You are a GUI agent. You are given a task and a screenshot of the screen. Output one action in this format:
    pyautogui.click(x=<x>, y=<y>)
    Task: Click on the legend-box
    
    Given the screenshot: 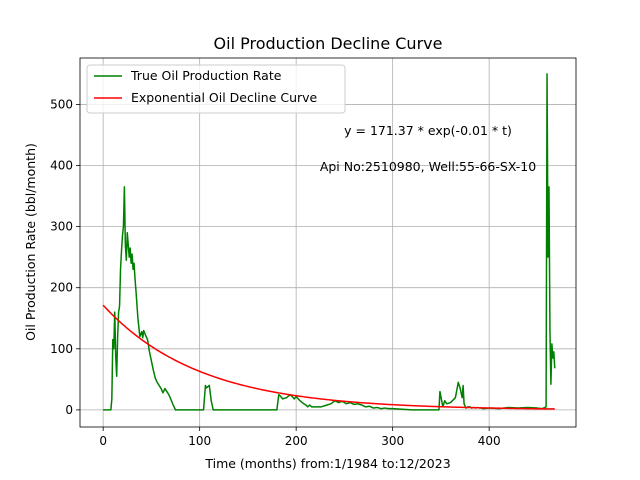 What is the action you would take?
    pyautogui.click(x=216, y=89)
    